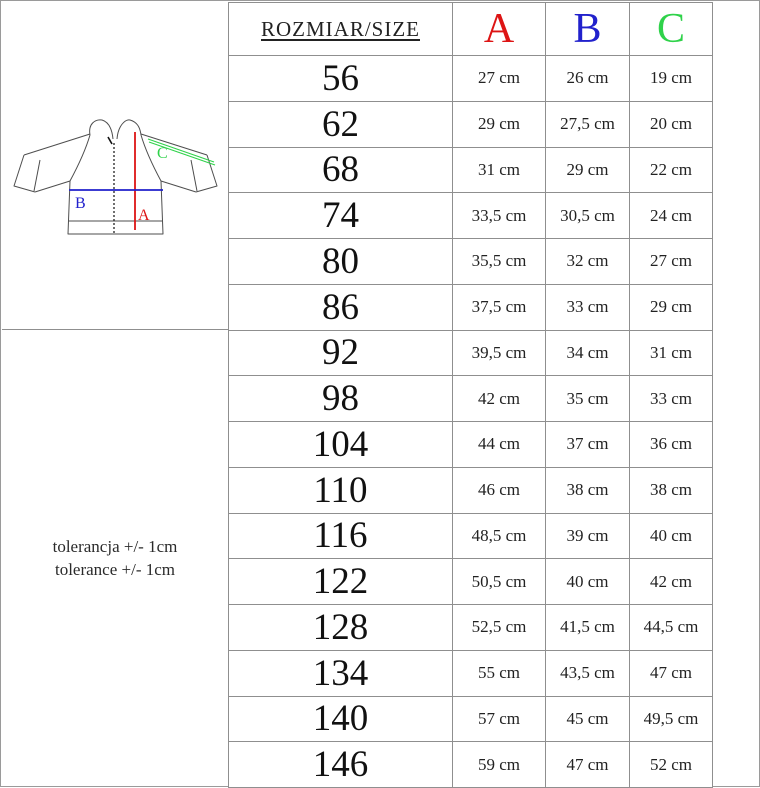  What do you see at coordinates (499, 581) in the screenshot?
I see `a-value-cell: 50,5 cm` at bounding box center [499, 581].